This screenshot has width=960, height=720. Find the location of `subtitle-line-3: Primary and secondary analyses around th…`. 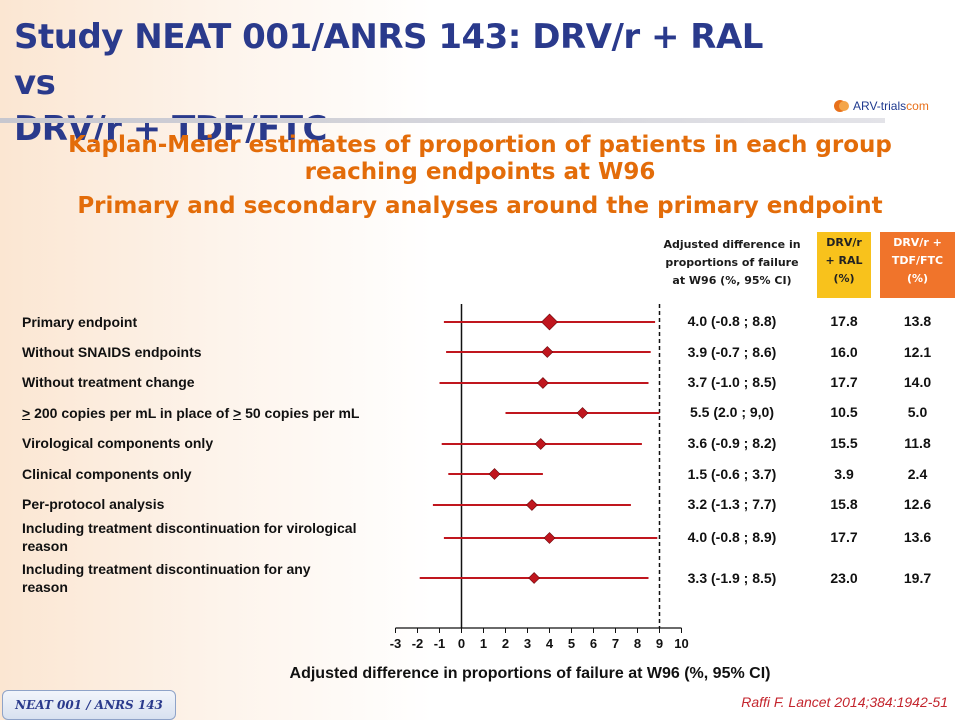

subtitle-line-3: Primary and secondary analyses around th… is located at coordinates (480, 206).